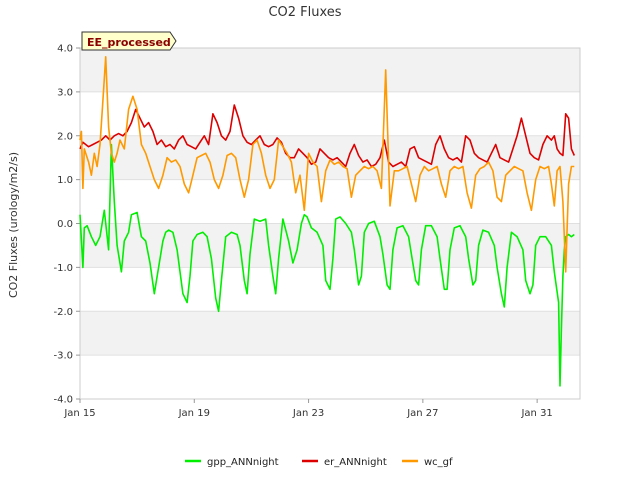 This screenshot has width=640, height=480. I want to click on badge-label: EE_processed, so click(129, 42).